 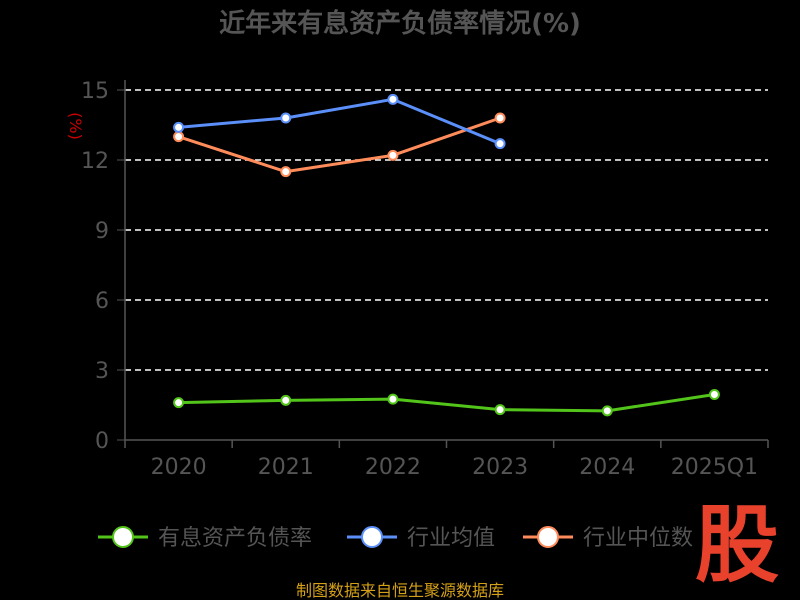 What do you see at coordinates (95, 266) in the screenshot?
I see `y-tick-labels: 0 3 6 9 12 15` at bounding box center [95, 266].